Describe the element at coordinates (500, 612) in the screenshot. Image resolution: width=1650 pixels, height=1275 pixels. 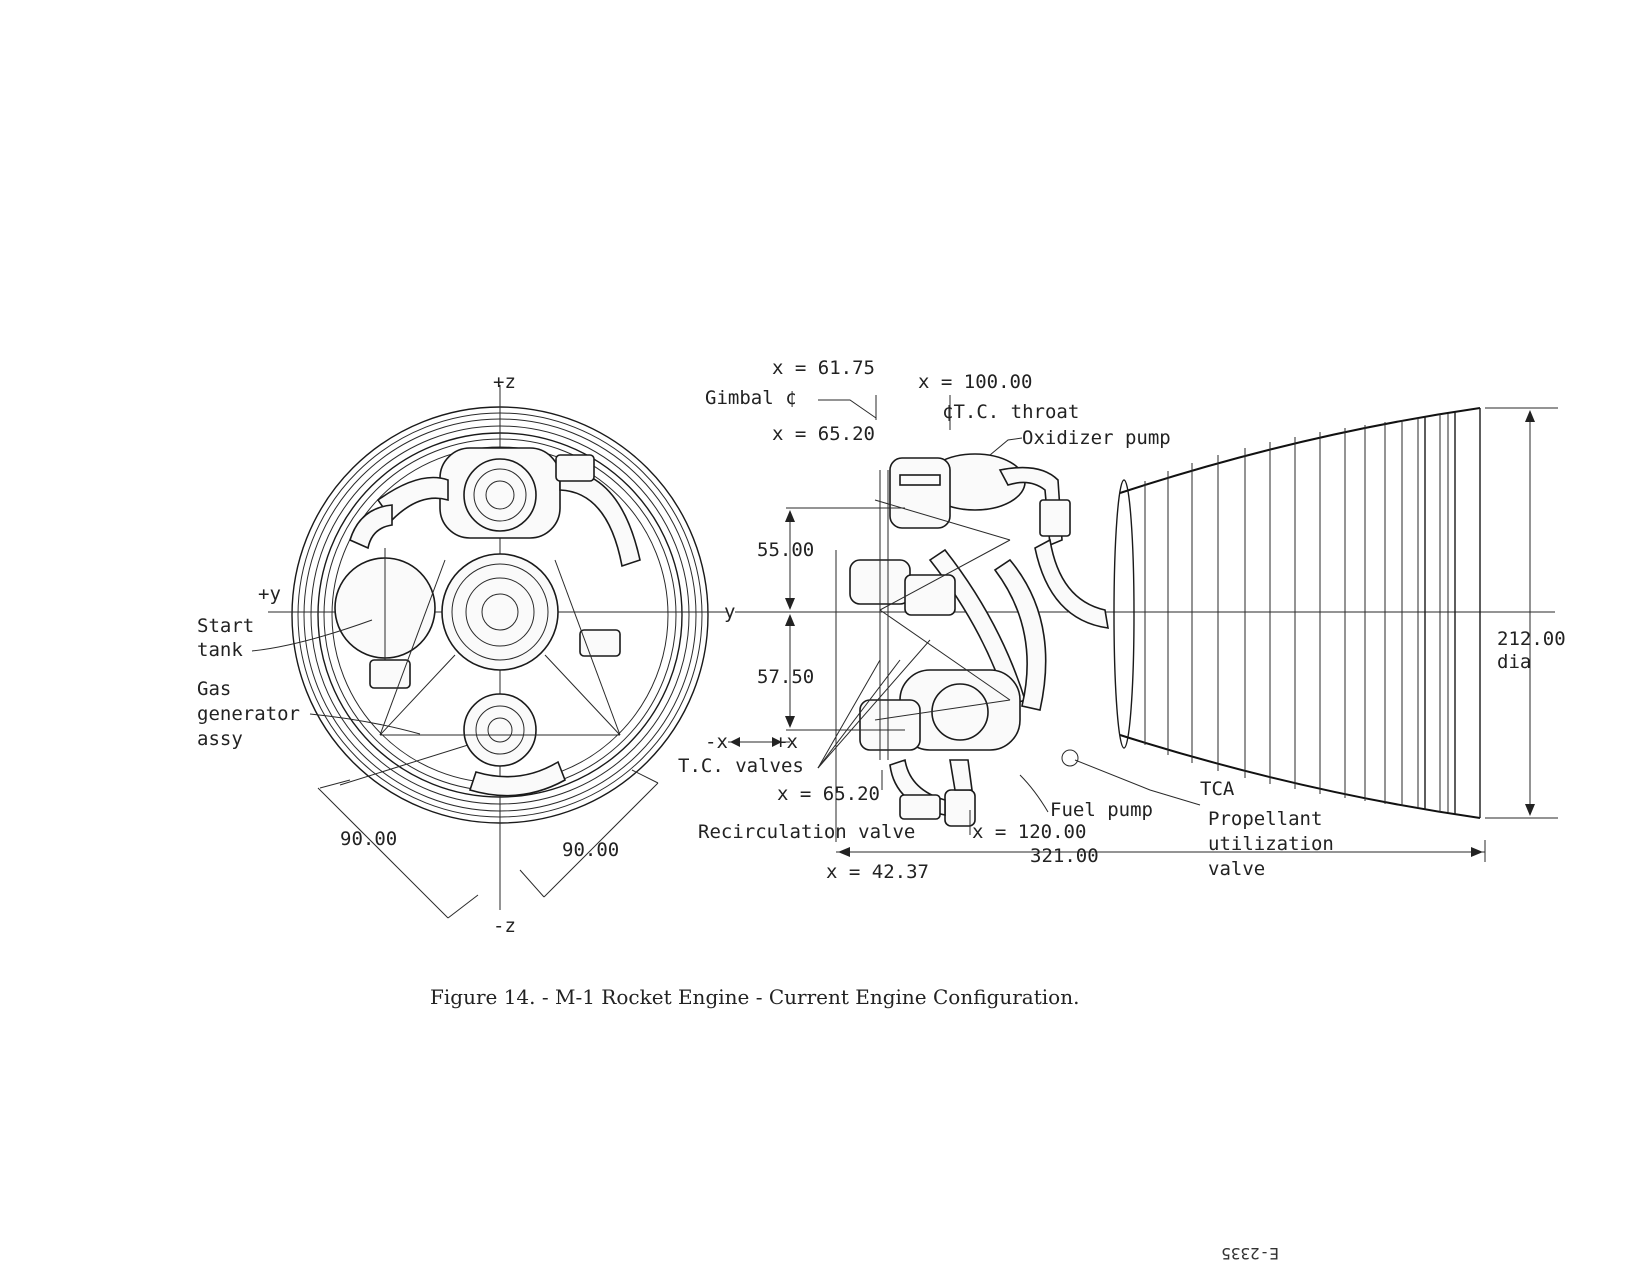
I see `chamber-dome` at that location.